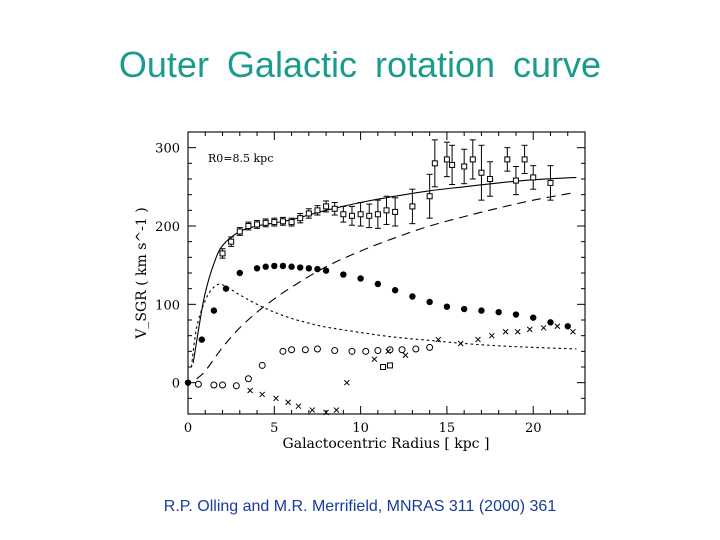 This screenshot has height=540, width=720. What do you see at coordinates (240, 158) in the screenshot?
I see `r0-annotation: R0=8.5 kpc` at bounding box center [240, 158].